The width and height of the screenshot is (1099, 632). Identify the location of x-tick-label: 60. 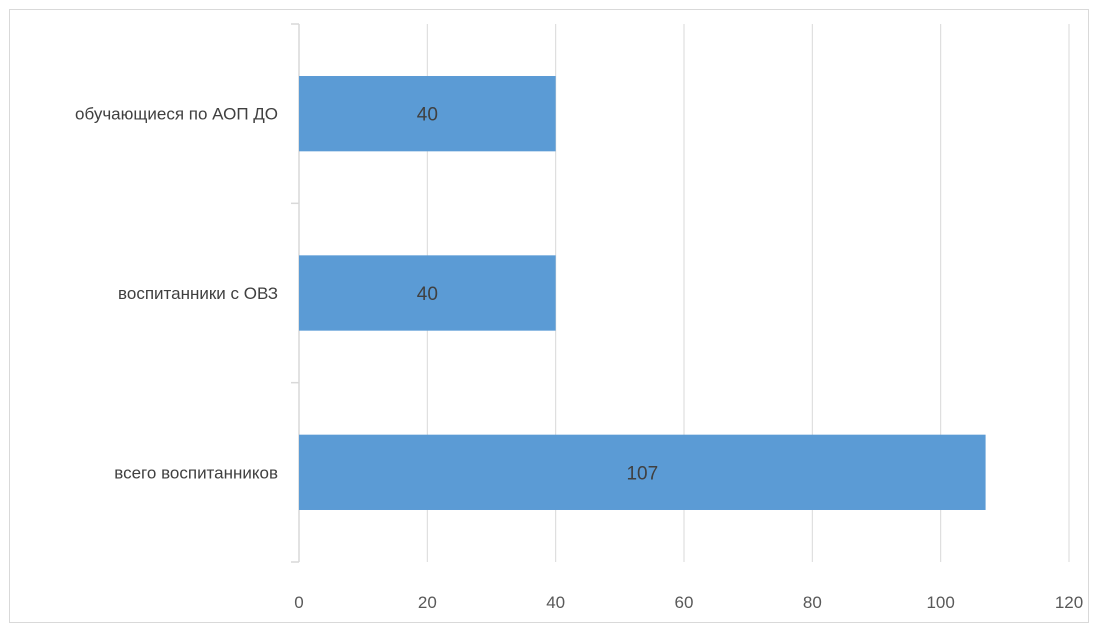
(684, 602).